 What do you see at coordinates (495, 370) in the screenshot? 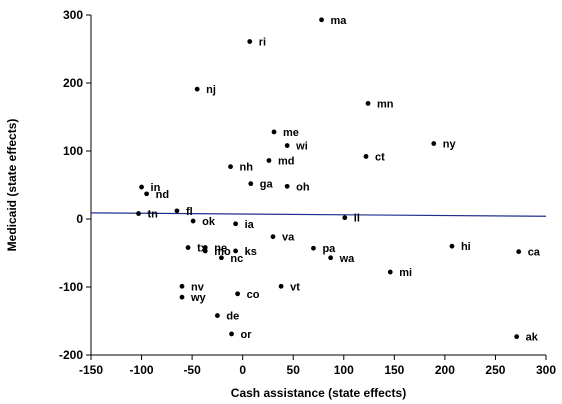
I see `x-tick-label: 250` at bounding box center [495, 370].